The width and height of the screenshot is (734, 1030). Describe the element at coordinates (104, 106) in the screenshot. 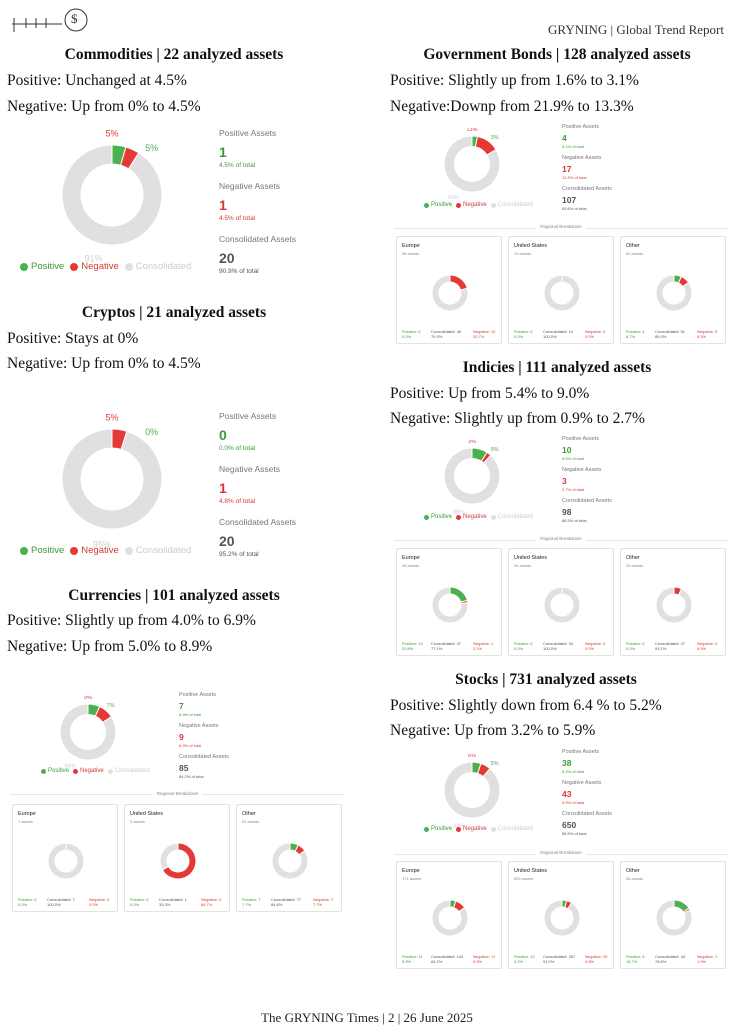

I see `commodities-negative-line: Negative: Up from 0% to 4.5%` at that location.